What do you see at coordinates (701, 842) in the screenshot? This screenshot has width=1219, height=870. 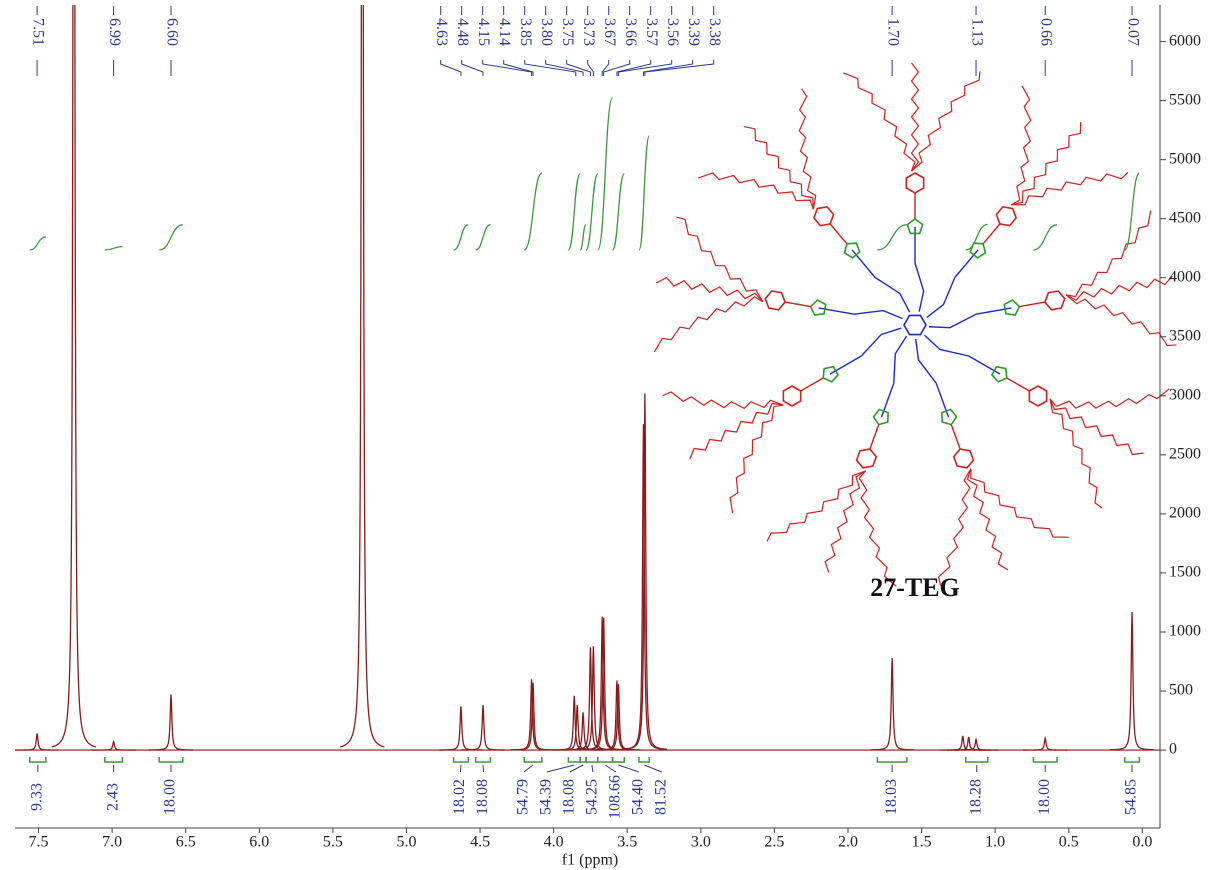 I see `x-tick-label: 3.0` at bounding box center [701, 842].